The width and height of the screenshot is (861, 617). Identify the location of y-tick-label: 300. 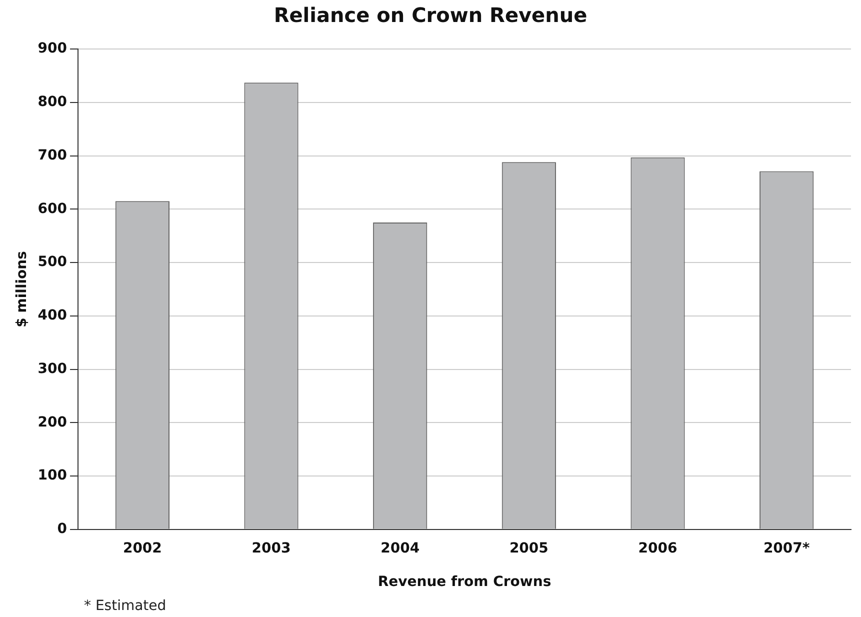
(53, 368).